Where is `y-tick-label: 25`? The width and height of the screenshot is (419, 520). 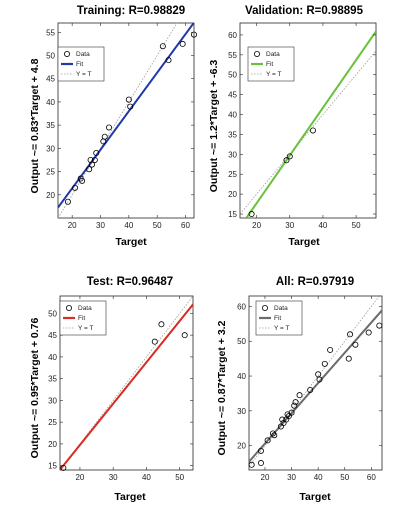
y-tick-label: 25 is located at coordinates (52, 422).